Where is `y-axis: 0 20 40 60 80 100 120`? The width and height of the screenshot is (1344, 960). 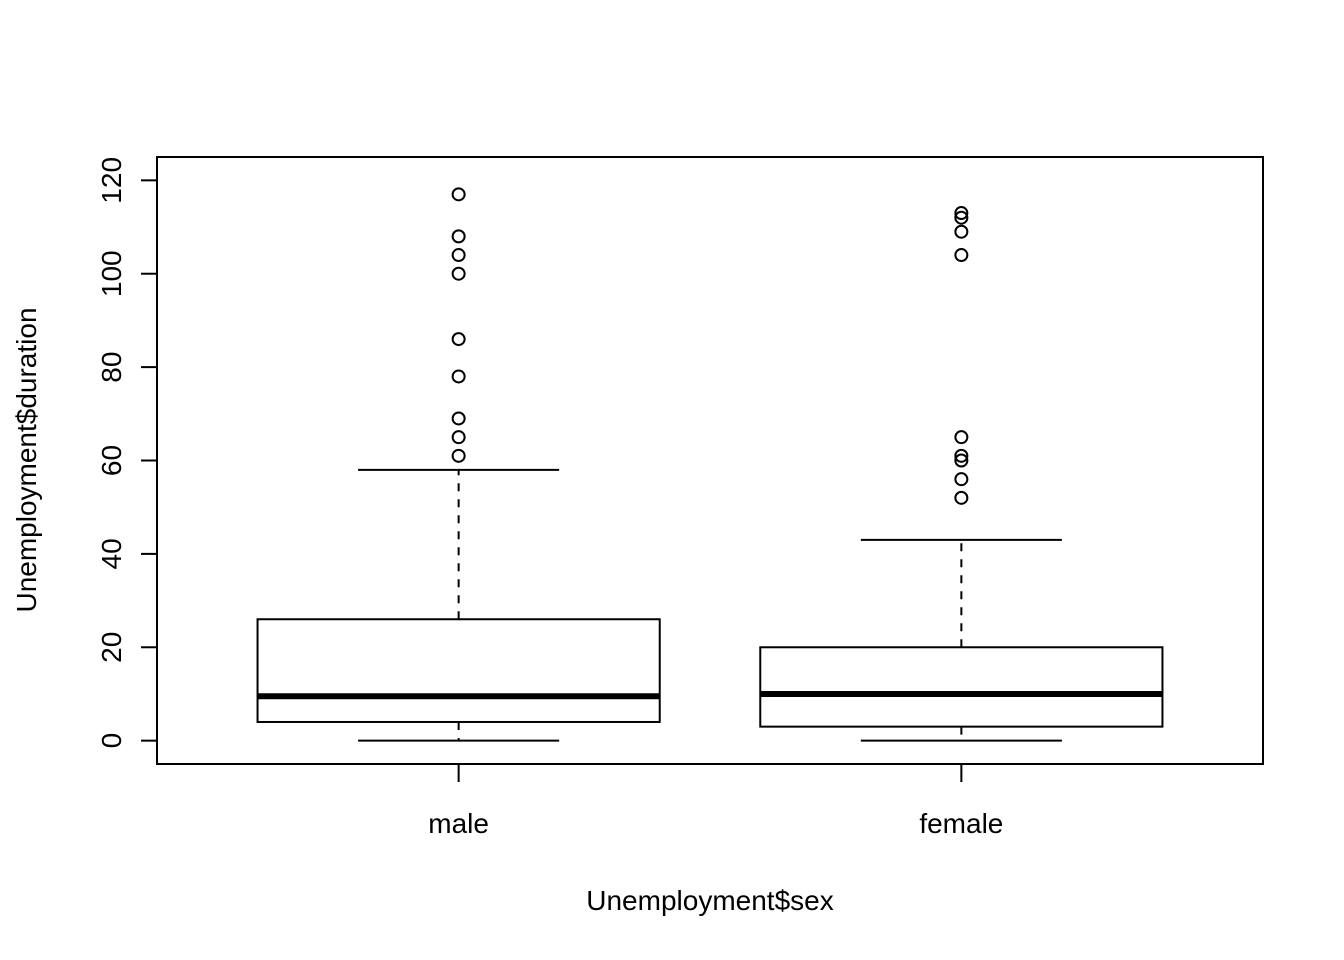
y-axis: 0 20 40 60 80 100 120 is located at coordinates (127, 453).